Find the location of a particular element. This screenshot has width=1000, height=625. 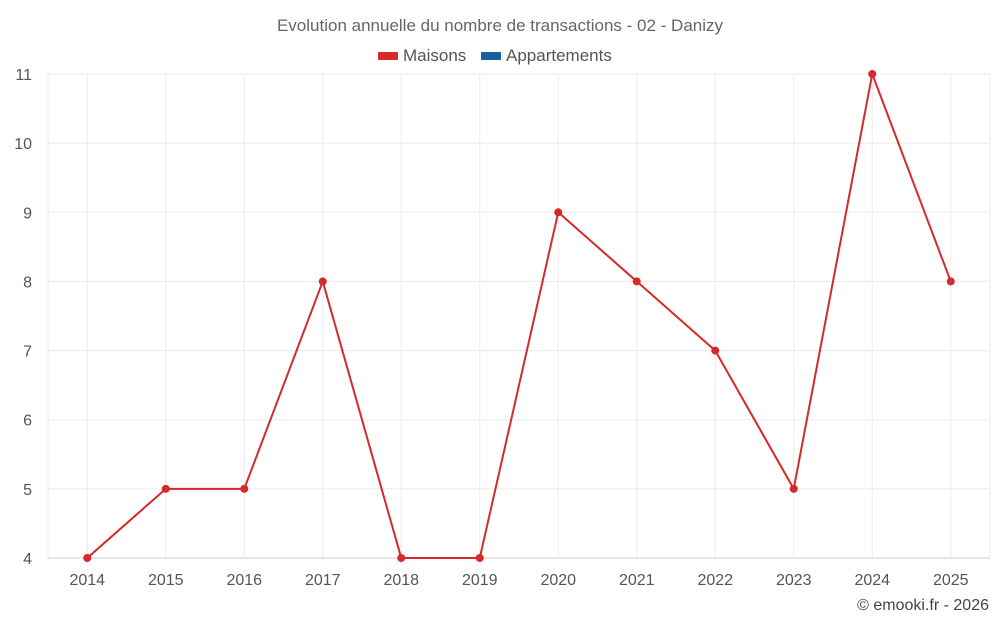

x-tick-label: 2024 is located at coordinates (872, 580).